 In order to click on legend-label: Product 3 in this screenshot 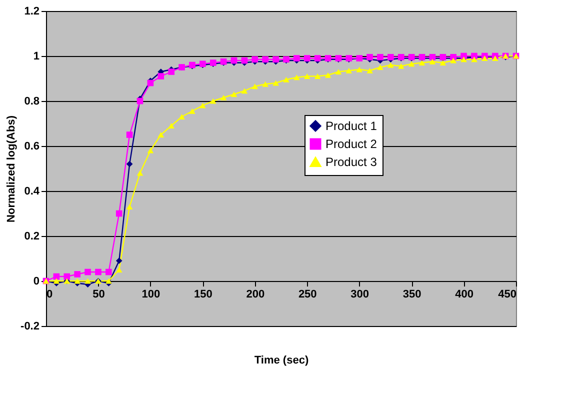, I will do `click(352, 161)`.